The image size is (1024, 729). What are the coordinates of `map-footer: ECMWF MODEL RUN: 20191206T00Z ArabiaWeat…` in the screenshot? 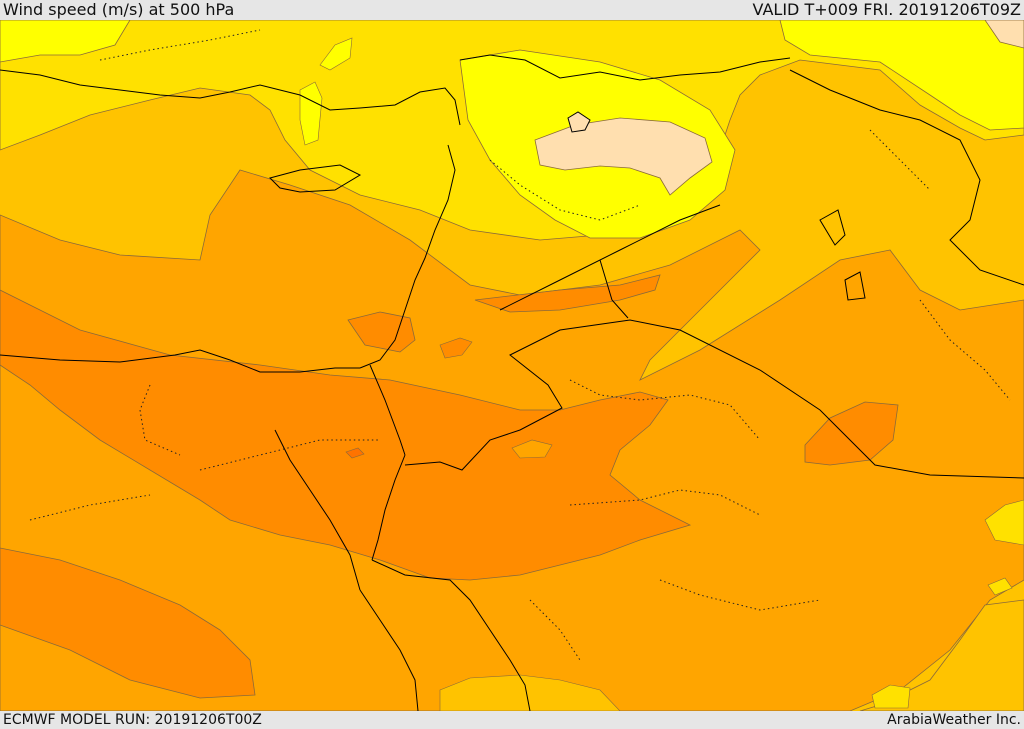 It's located at (512, 720).